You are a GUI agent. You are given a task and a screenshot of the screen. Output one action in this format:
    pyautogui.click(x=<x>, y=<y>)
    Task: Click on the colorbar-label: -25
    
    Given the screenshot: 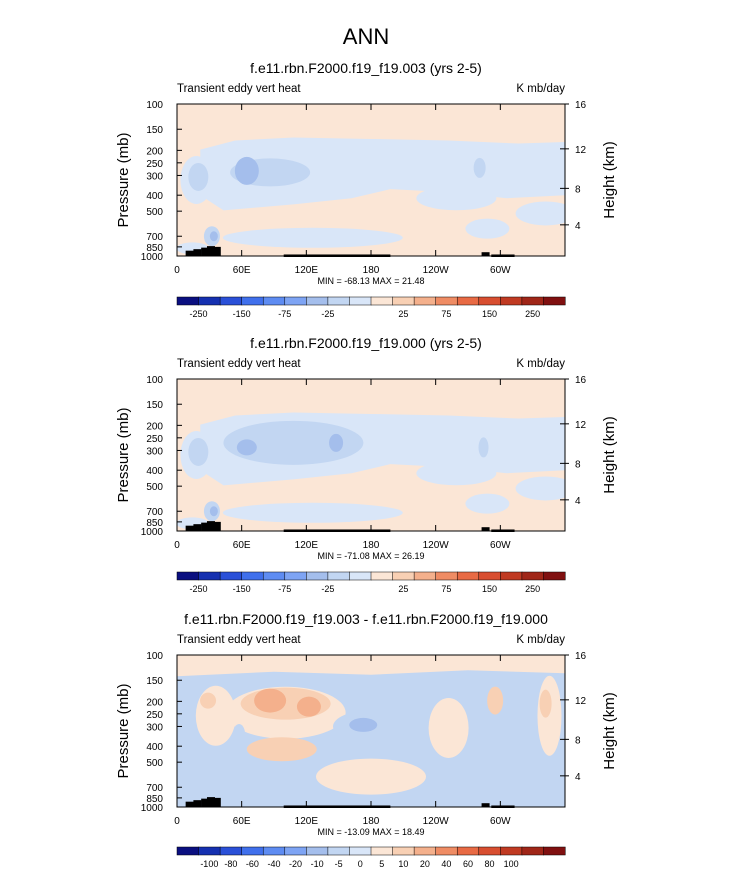 What is the action you would take?
    pyautogui.click(x=327, y=589)
    